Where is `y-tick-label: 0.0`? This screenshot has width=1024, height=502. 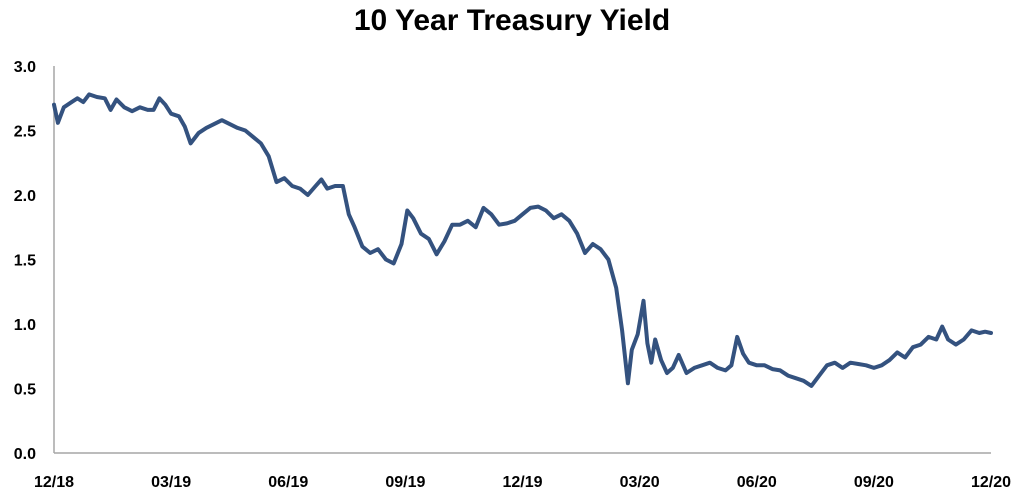 y-tick-label: 0.0 is located at coordinates (25, 454).